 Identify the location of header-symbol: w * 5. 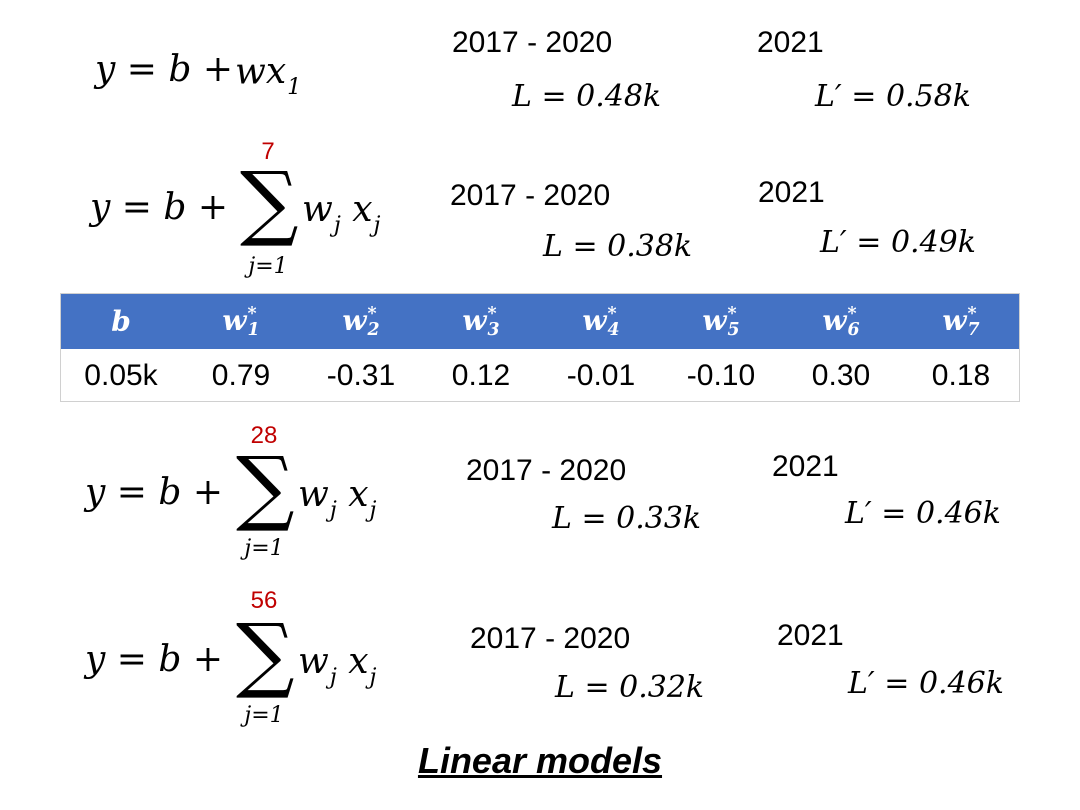
(720, 321).